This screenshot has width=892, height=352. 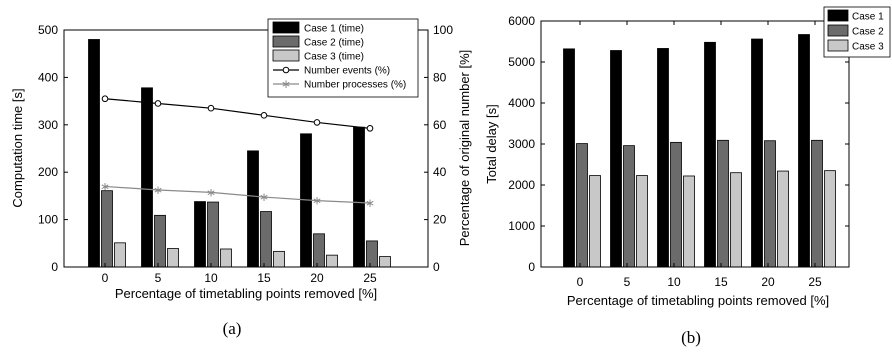 What do you see at coordinates (521, 185) in the screenshot?
I see `chart-b-y-tick-2: 2000` at bounding box center [521, 185].